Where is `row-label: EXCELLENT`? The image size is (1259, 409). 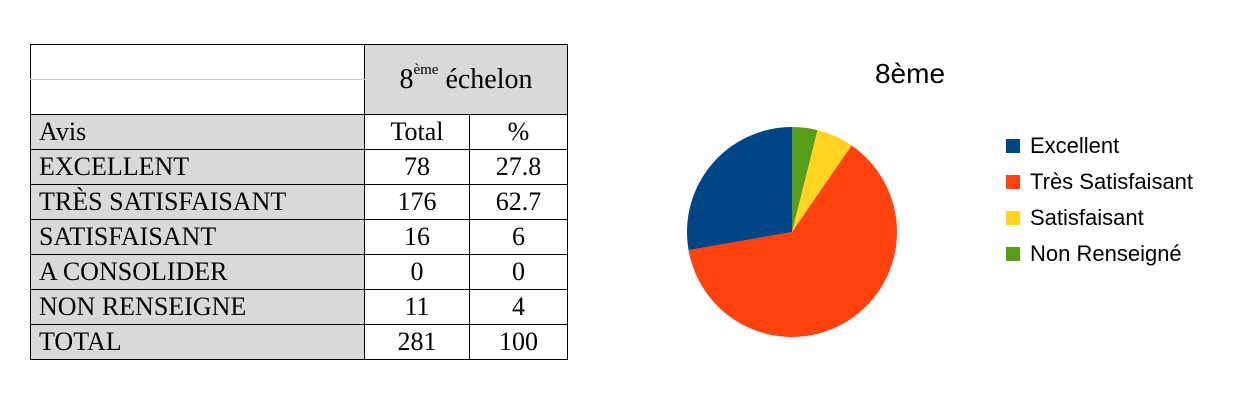 row-label: EXCELLENT is located at coordinates (197, 167).